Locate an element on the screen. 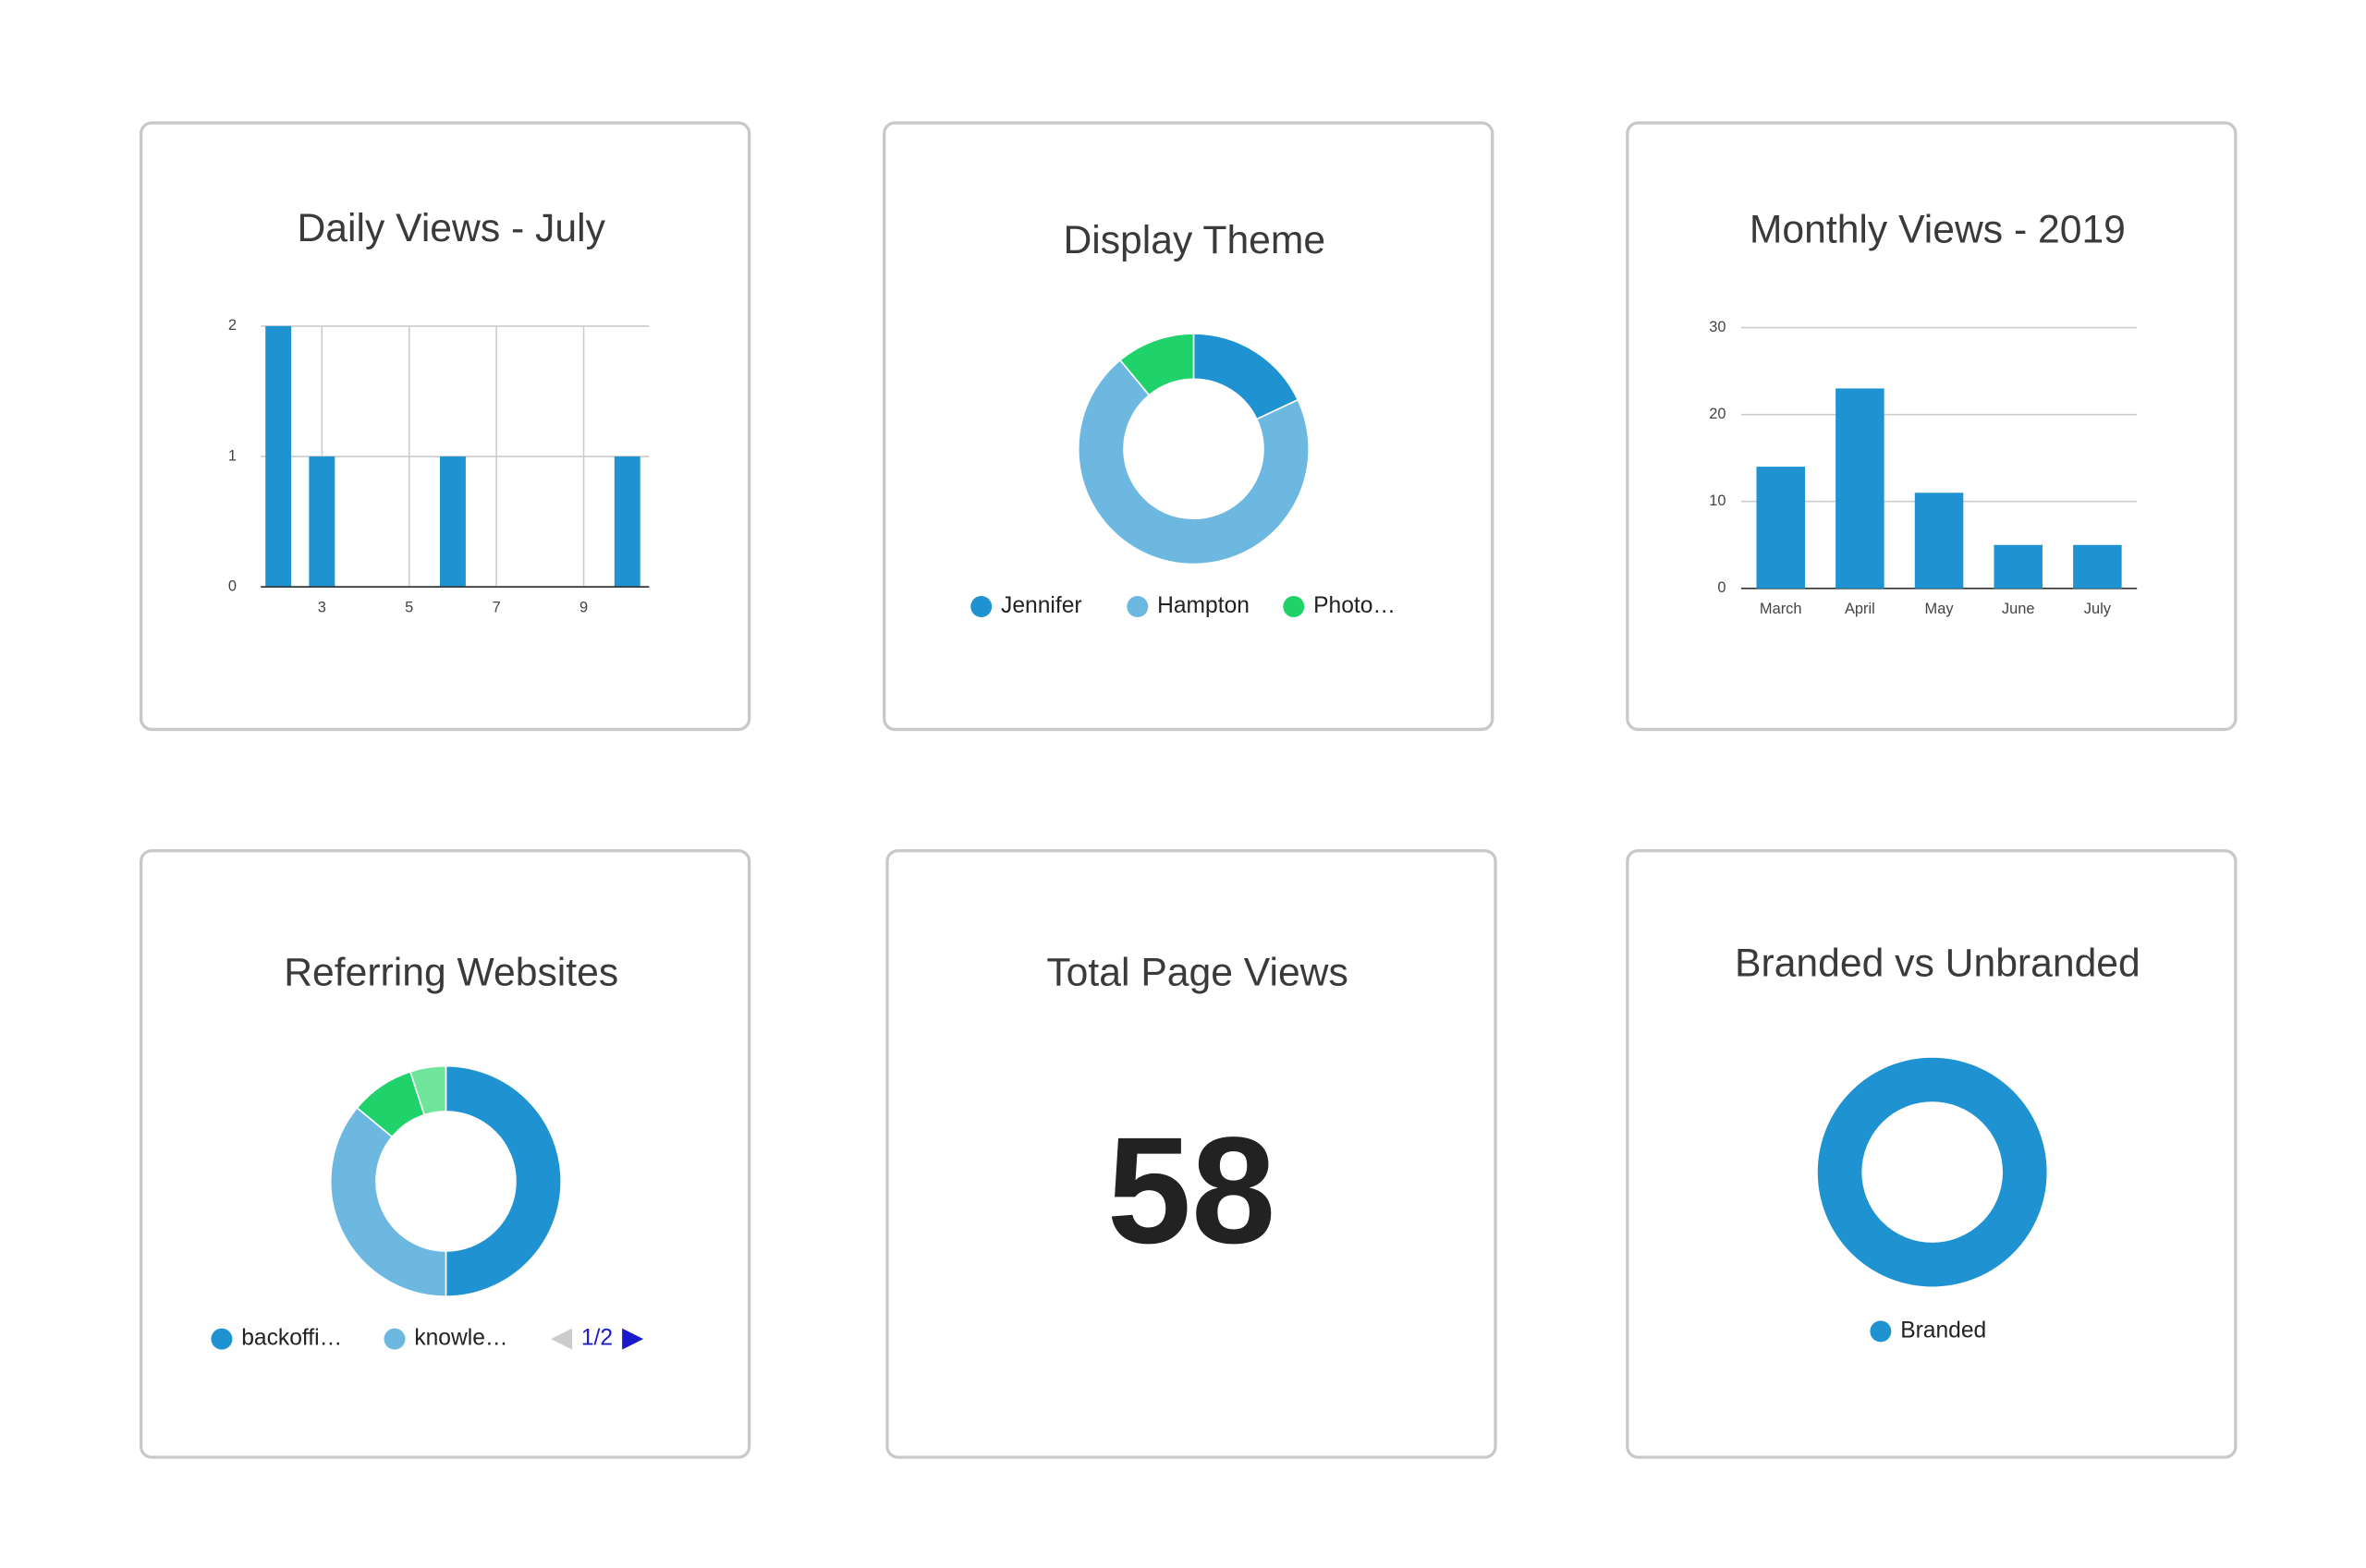 The height and width of the screenshot is (1568, 2366). card-title: Daily Views - July is located at coordinates (451, 228).